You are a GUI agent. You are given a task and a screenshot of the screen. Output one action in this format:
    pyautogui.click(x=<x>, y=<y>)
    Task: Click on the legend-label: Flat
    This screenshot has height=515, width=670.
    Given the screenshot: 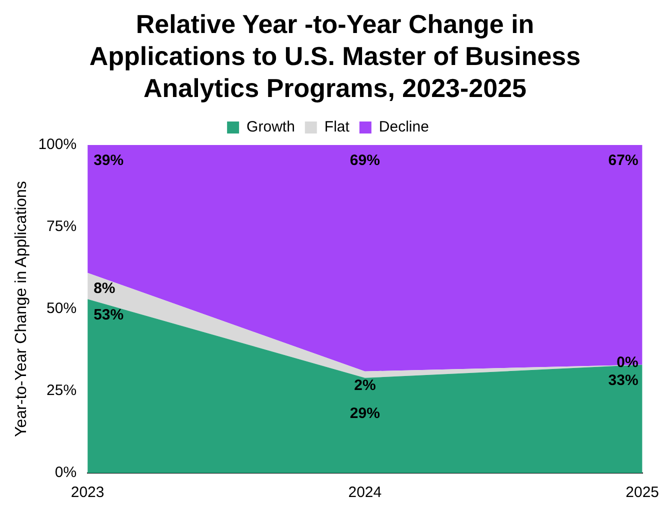 What is the action you would take?
    pyautogui.click(x=337, y=127)
    